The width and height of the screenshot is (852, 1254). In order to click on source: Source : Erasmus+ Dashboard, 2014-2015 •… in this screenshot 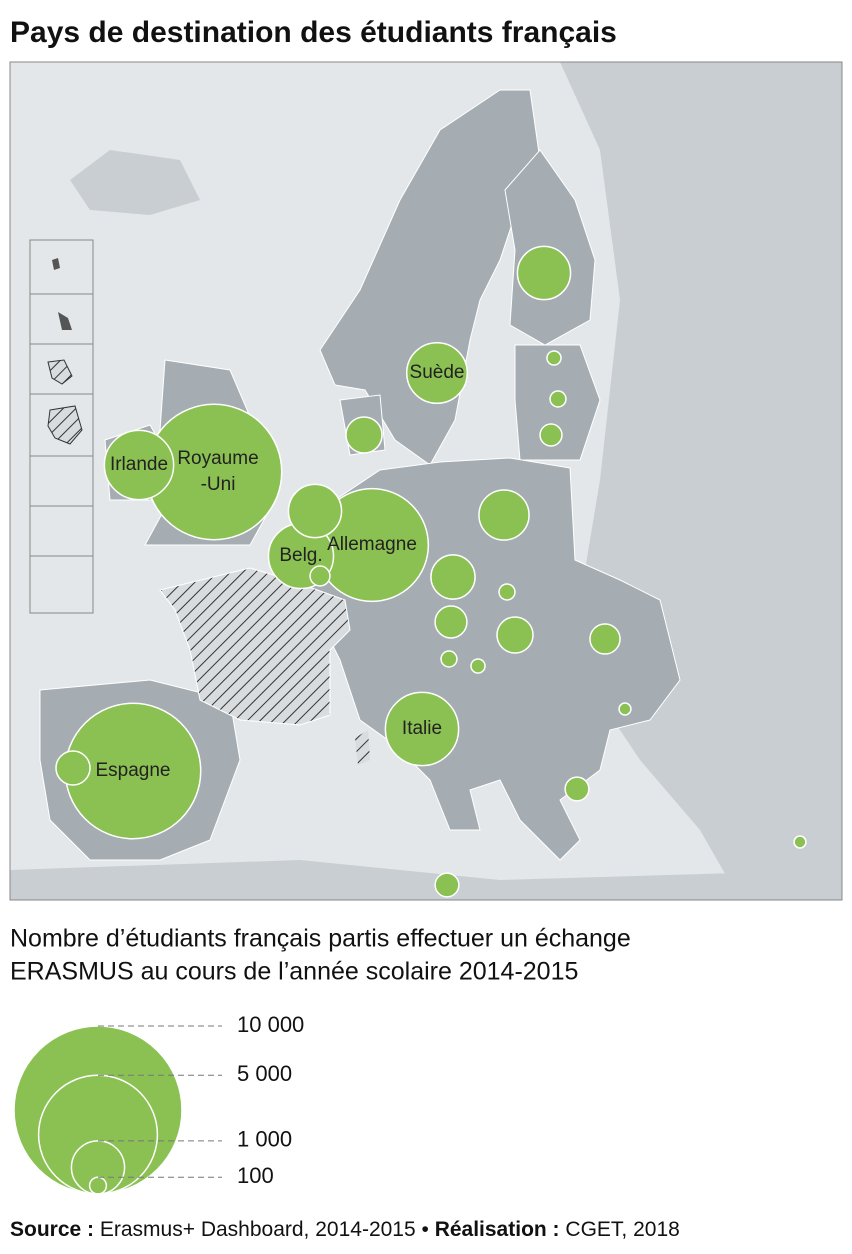, I will do `click(345, 1229)`.